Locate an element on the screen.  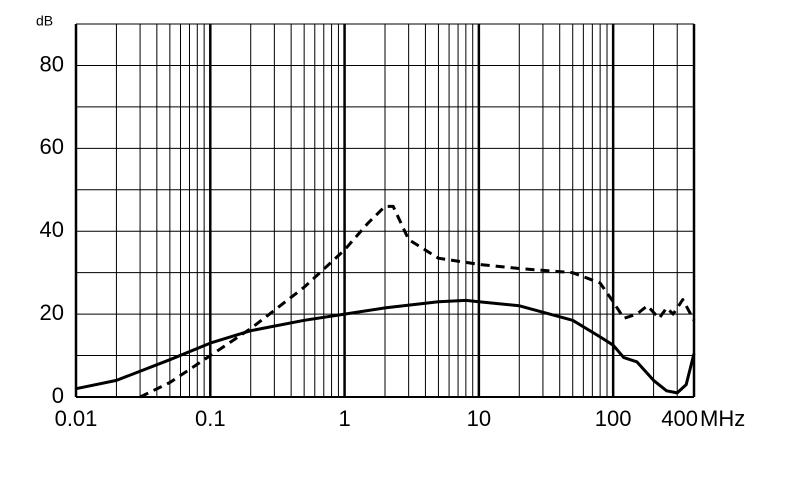
y-tick-label: 0 is located at coordinates (58, 395).